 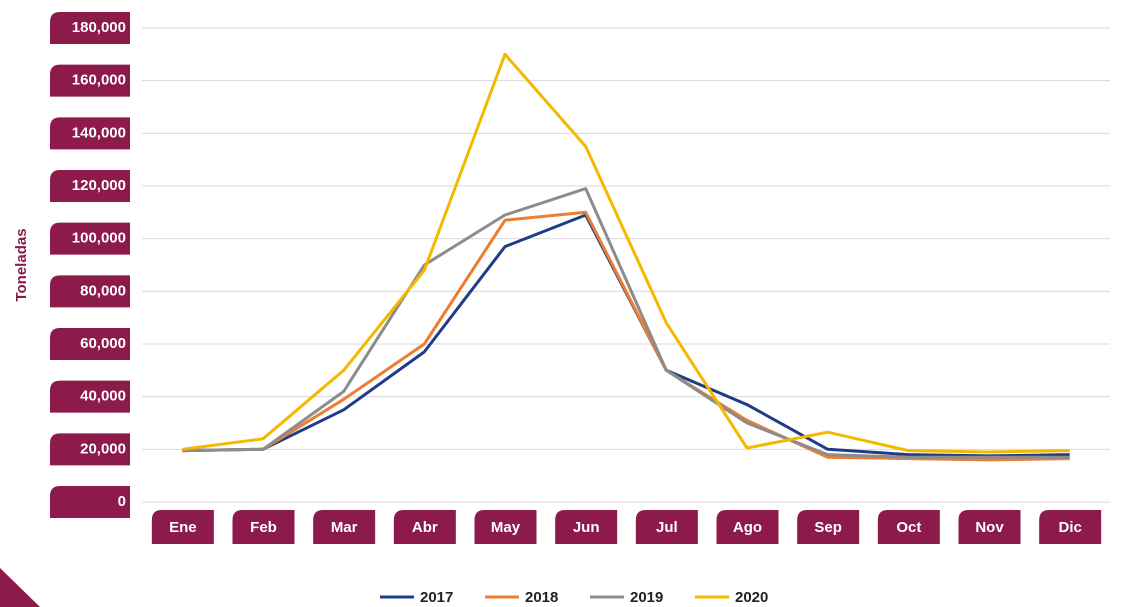 I want to click on x-tick-label: Feb, so click(x=263, y=527).